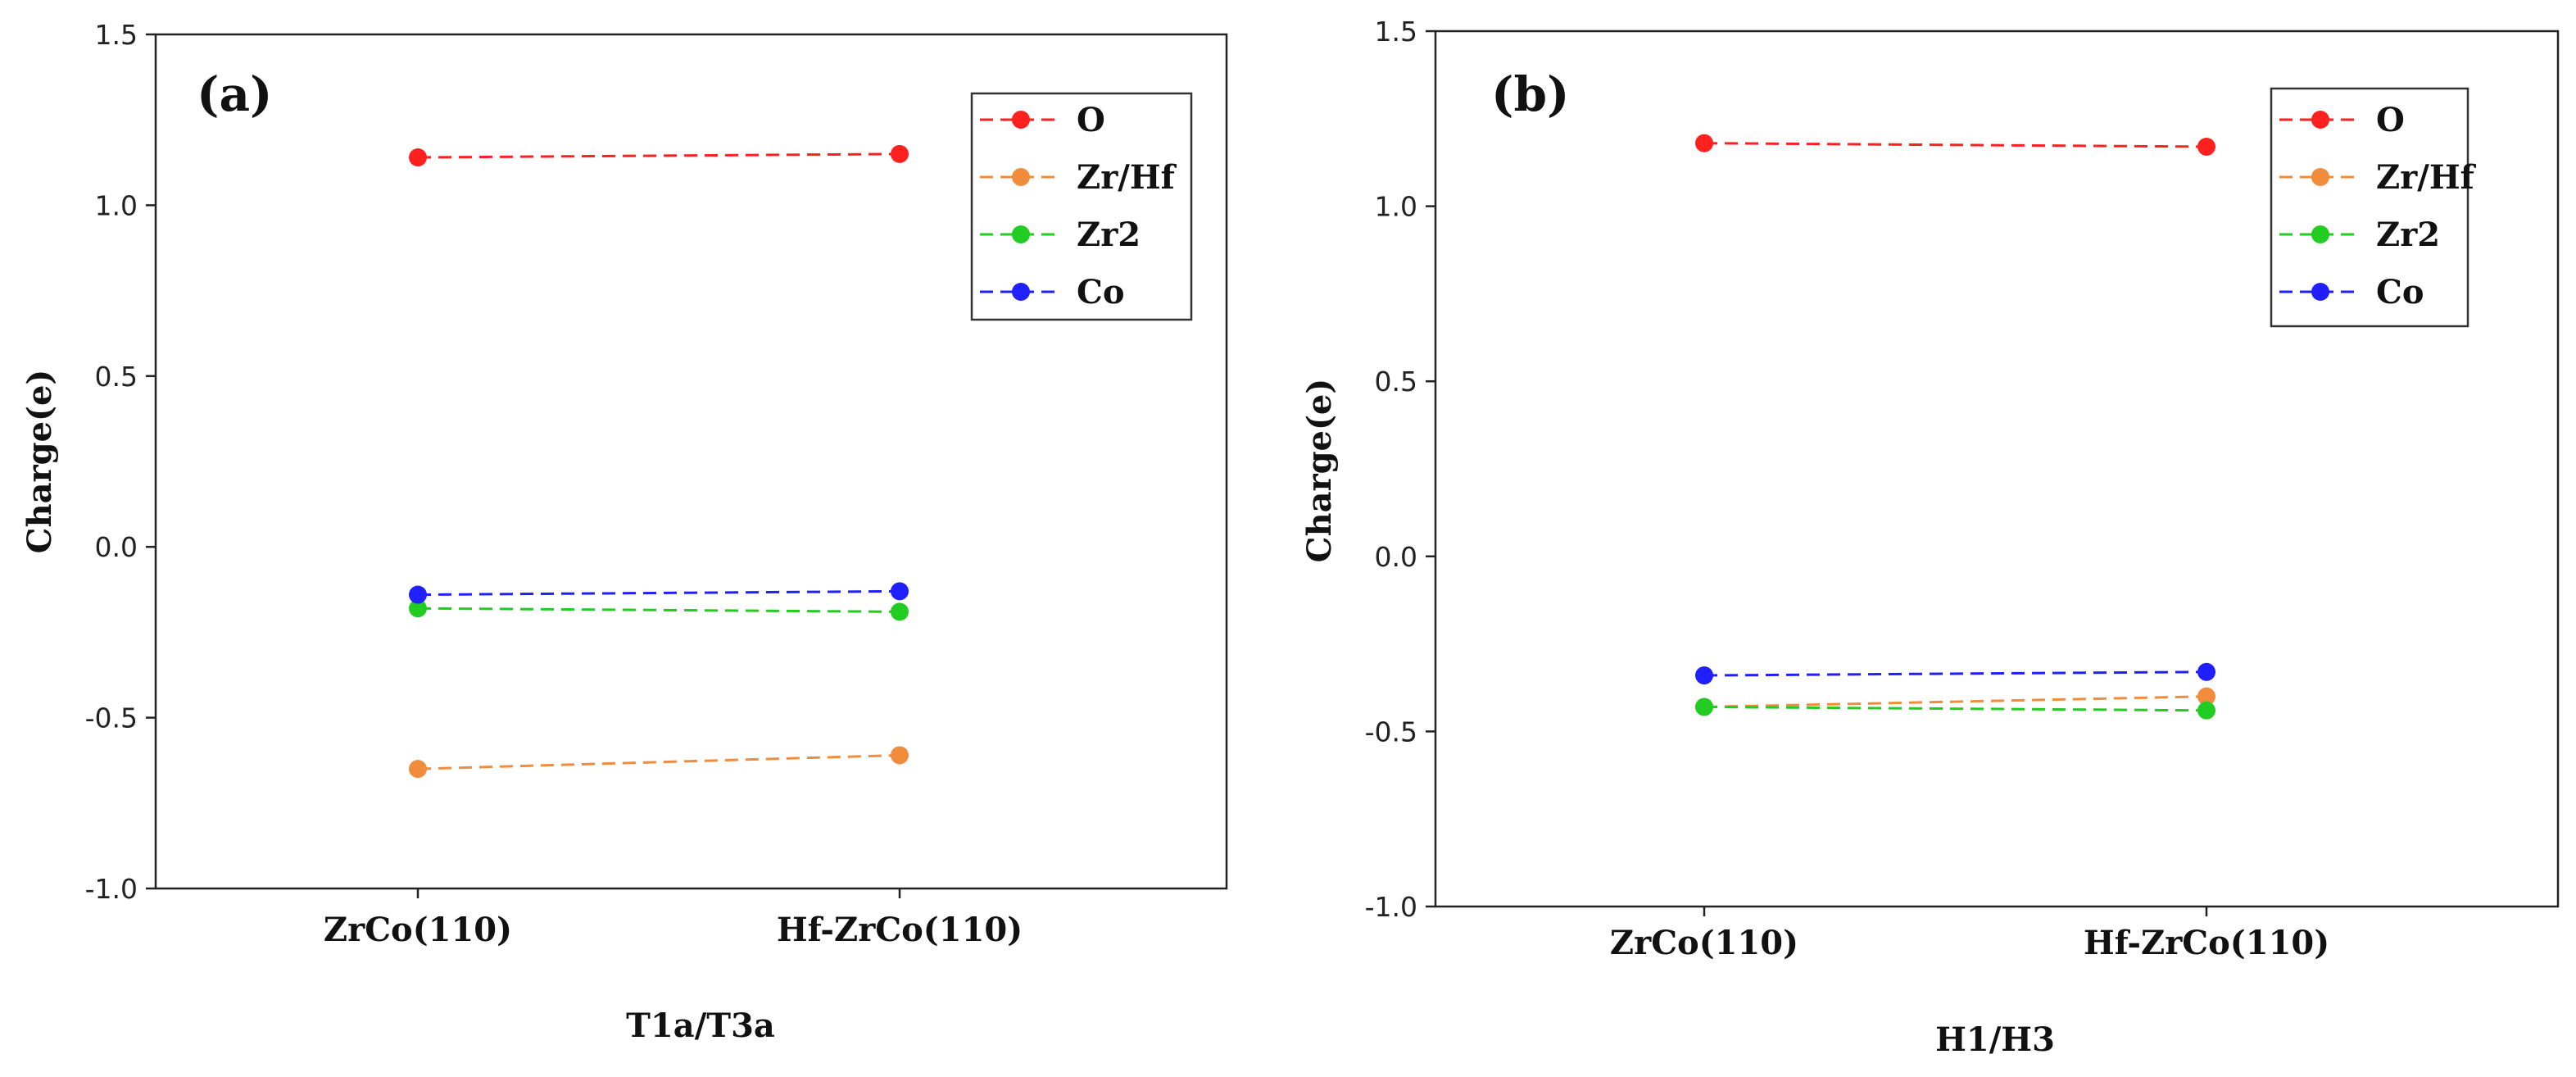 The width and height of the screenshot is (2576, 1077). I want to click on panel-label: (a), so click(234, 94).